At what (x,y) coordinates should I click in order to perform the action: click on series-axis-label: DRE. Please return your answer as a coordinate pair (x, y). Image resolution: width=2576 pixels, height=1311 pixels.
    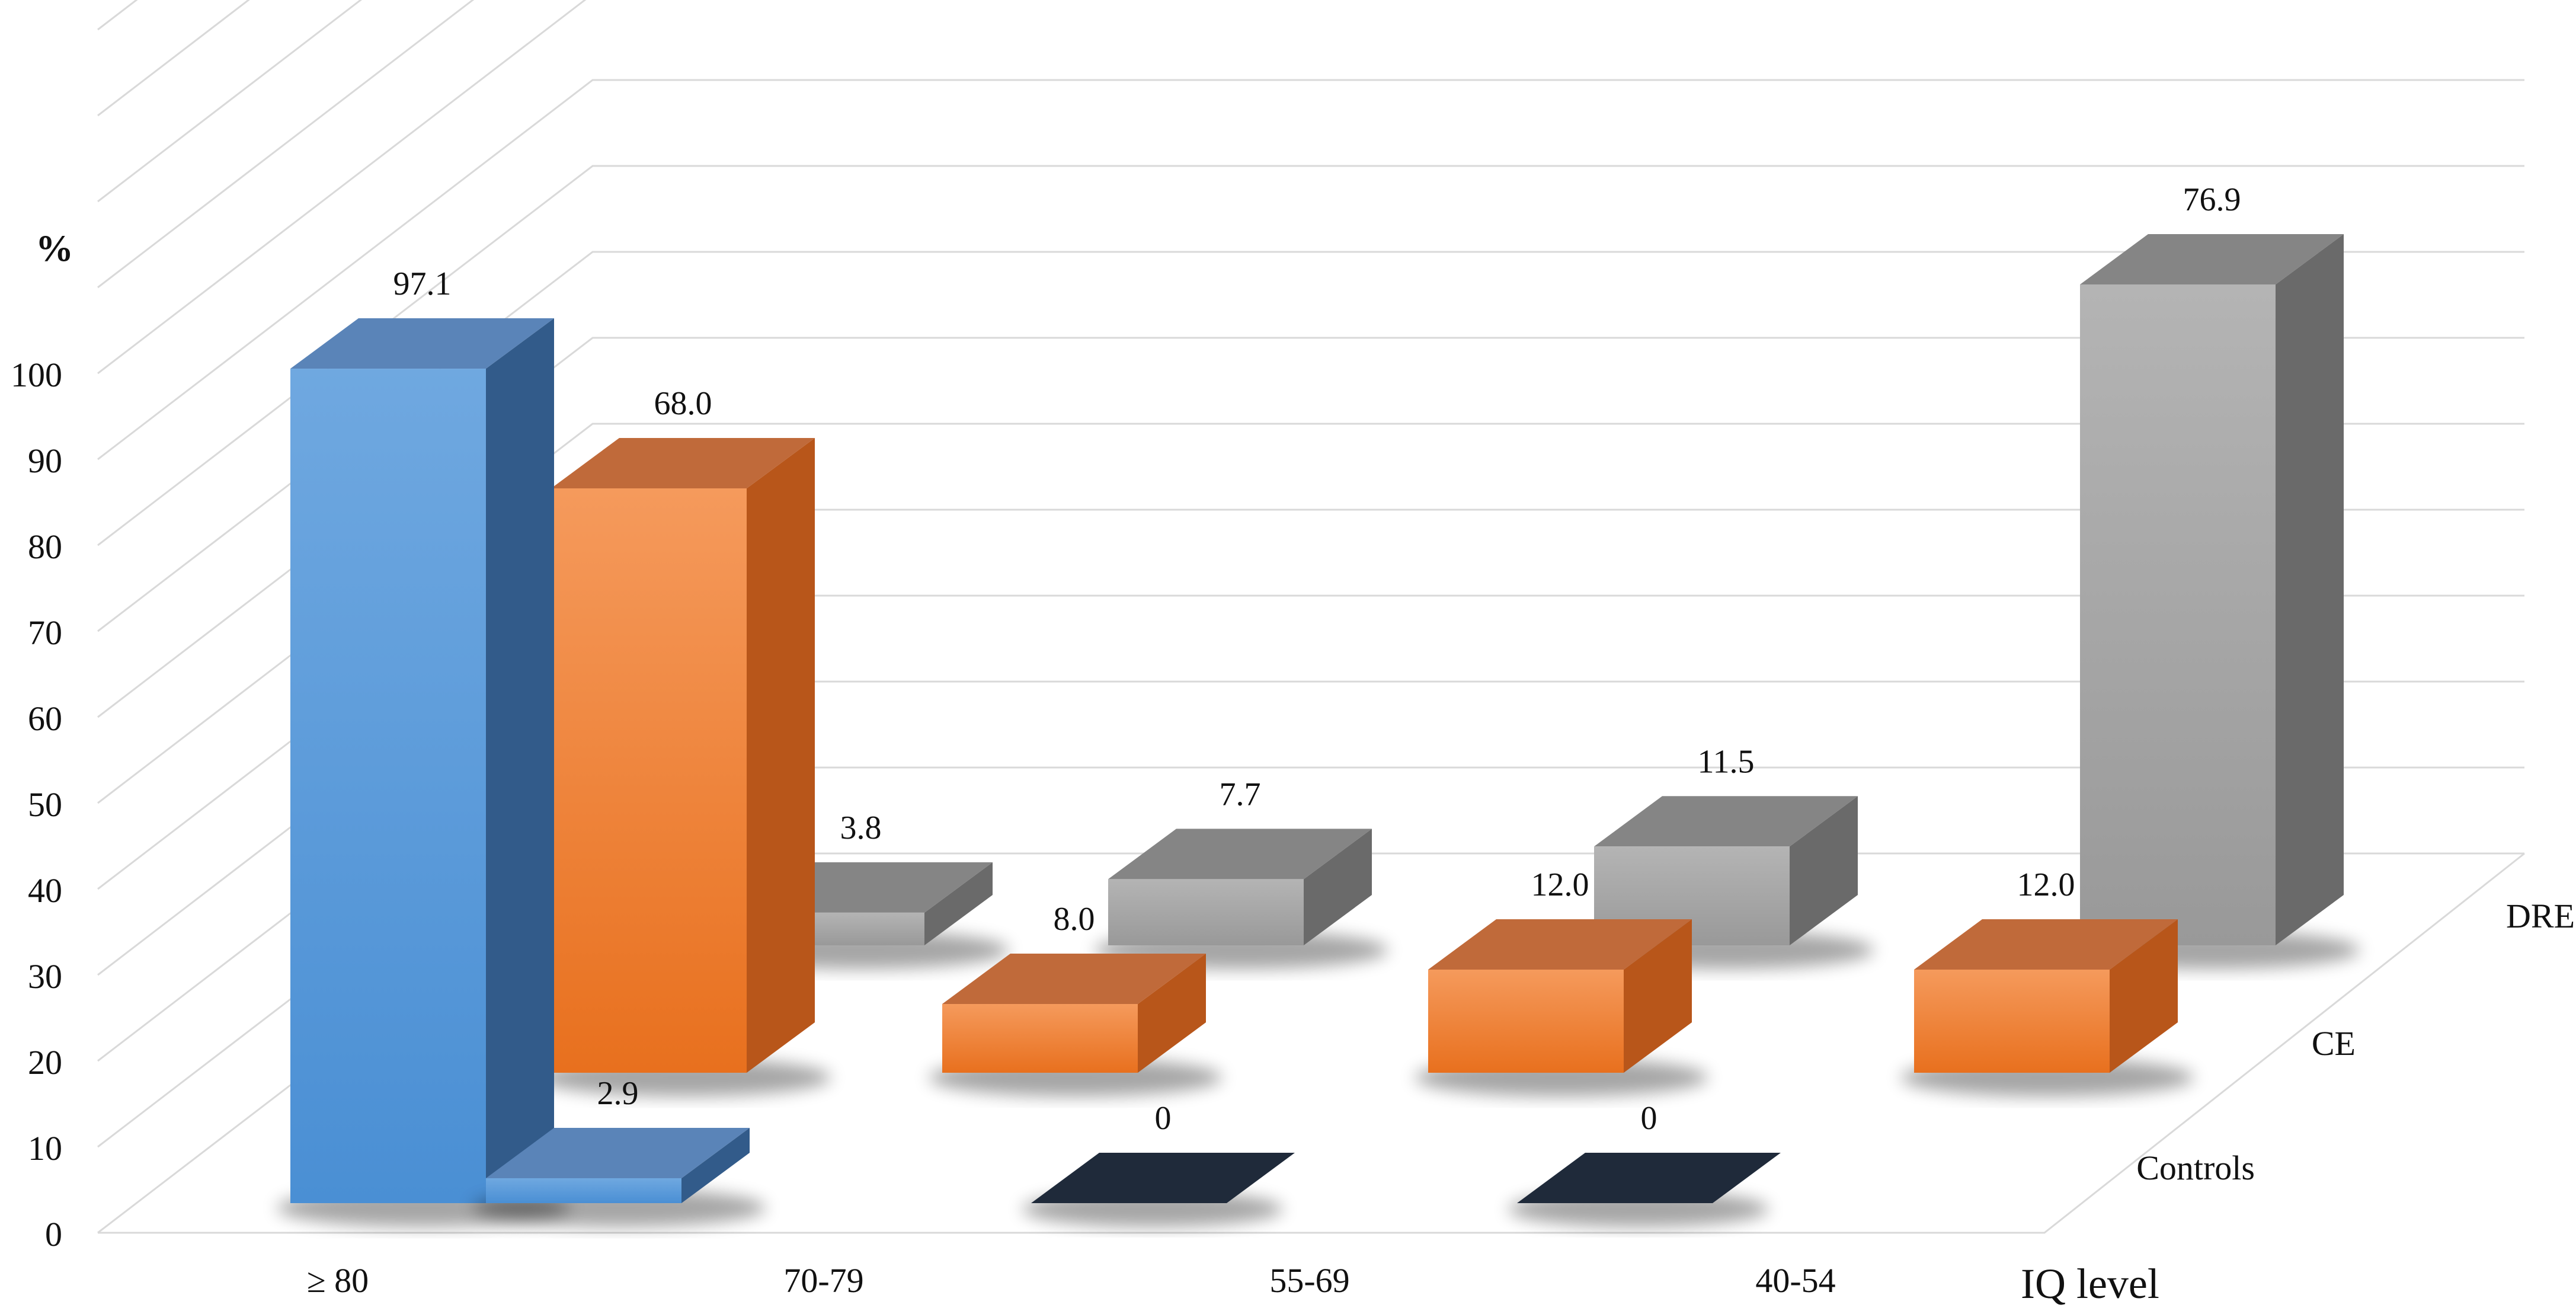
    Looking at the image, I should click on (2540, 916).